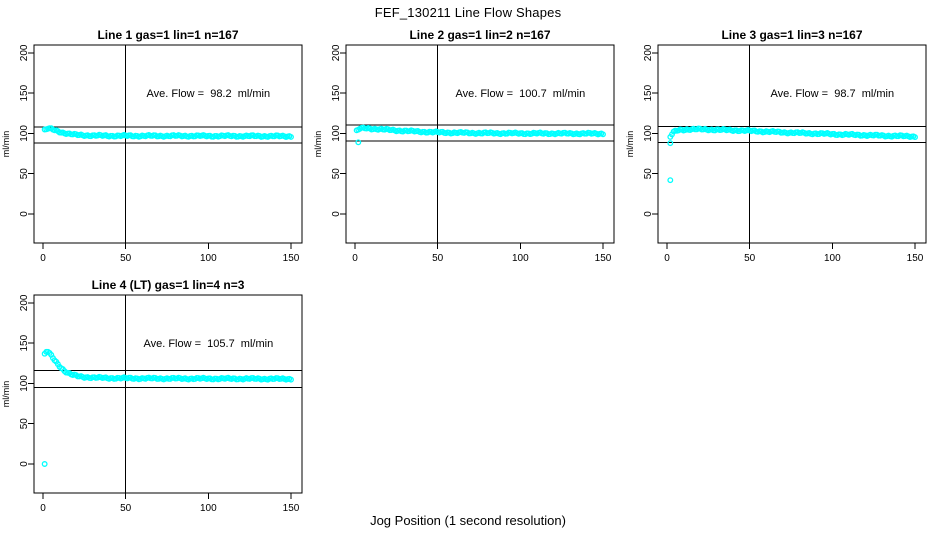 This screenshot has width=936, height=540. I want to click on ave-flow-annotation: Ave. Flow = 98.2 ml/min, so click(209, 94).